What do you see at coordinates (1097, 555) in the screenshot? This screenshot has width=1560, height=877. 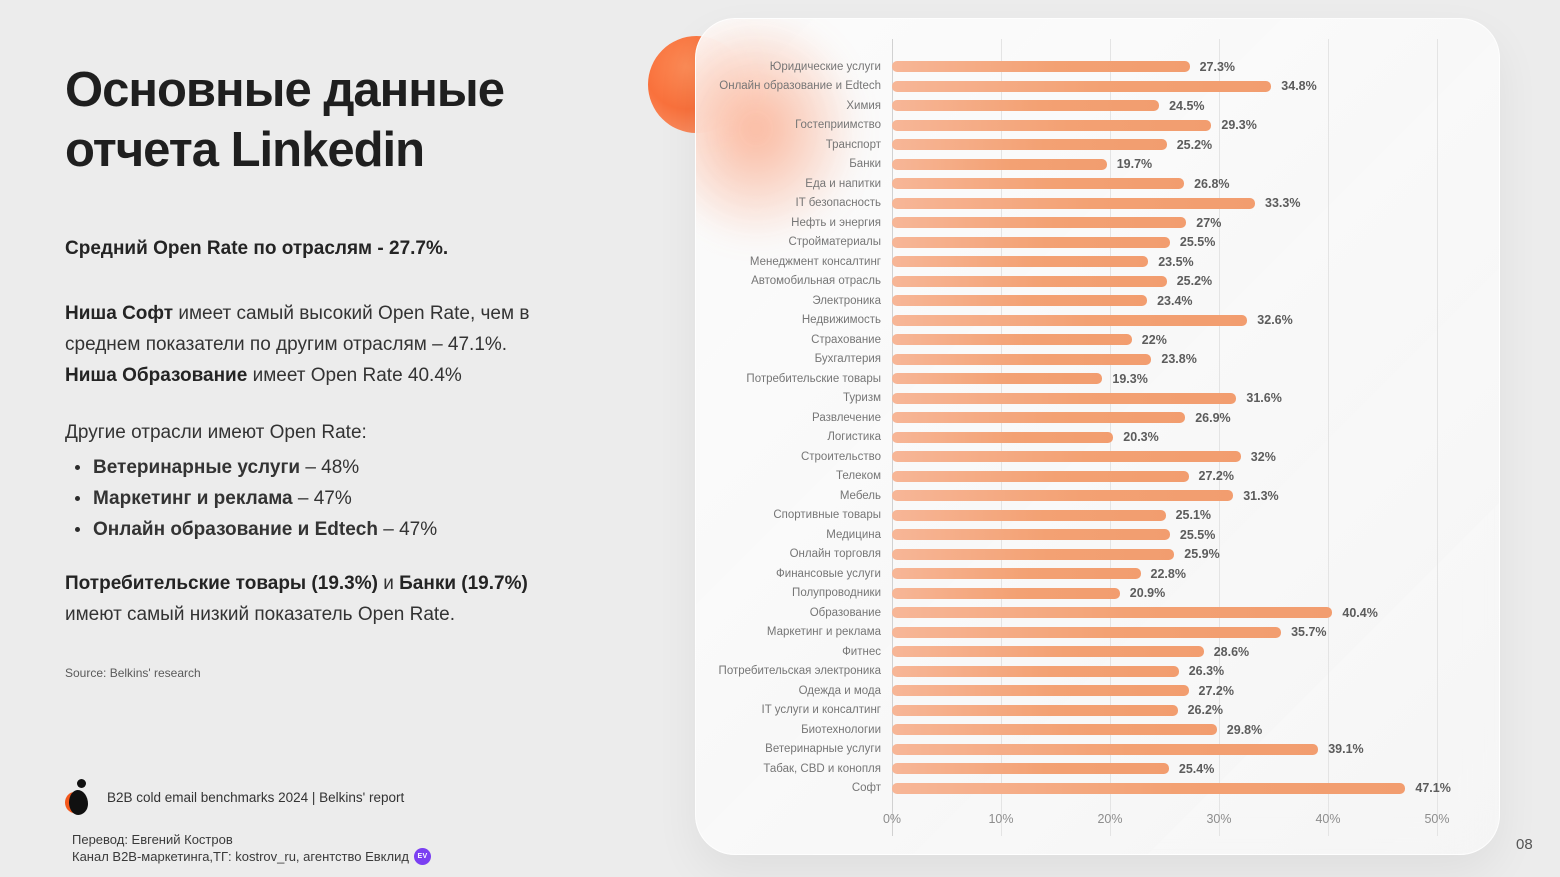 I see `chart-row: Онлайн торговля 25.9%` at bounding box center [1097, 555].